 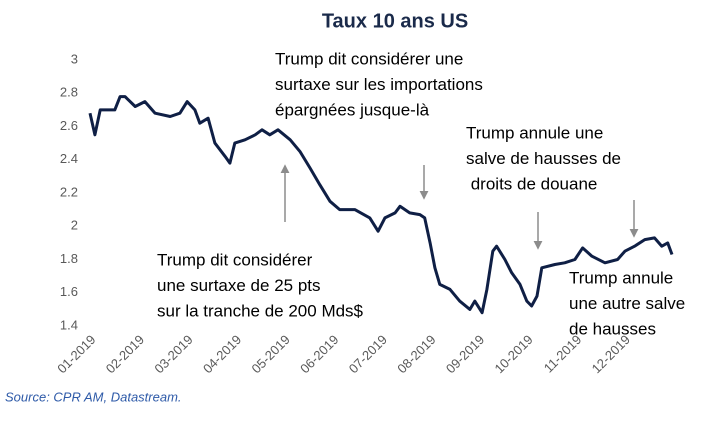 I want to click on x-tick-label: 03-2019, so click(x=173, y=354).